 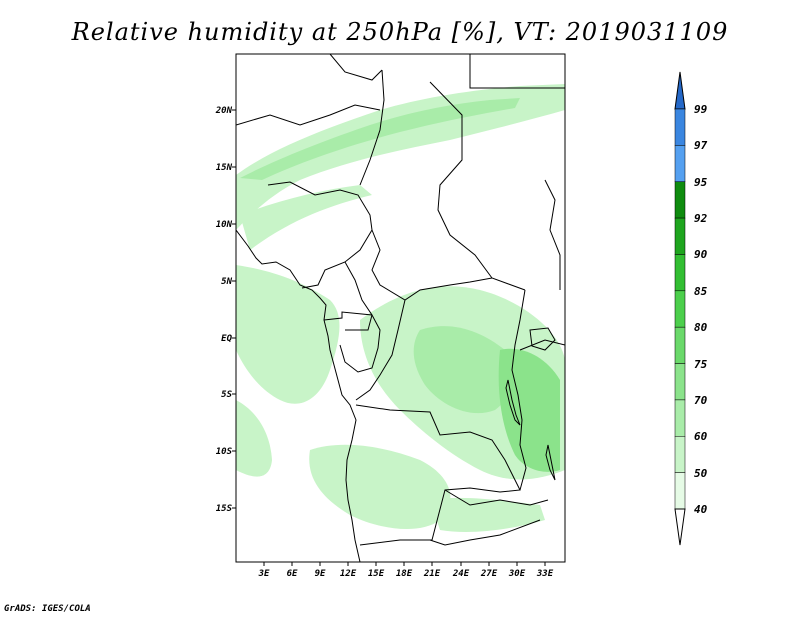 I want to click on lon-tick-label: 27E, so click(x=489, y=574).